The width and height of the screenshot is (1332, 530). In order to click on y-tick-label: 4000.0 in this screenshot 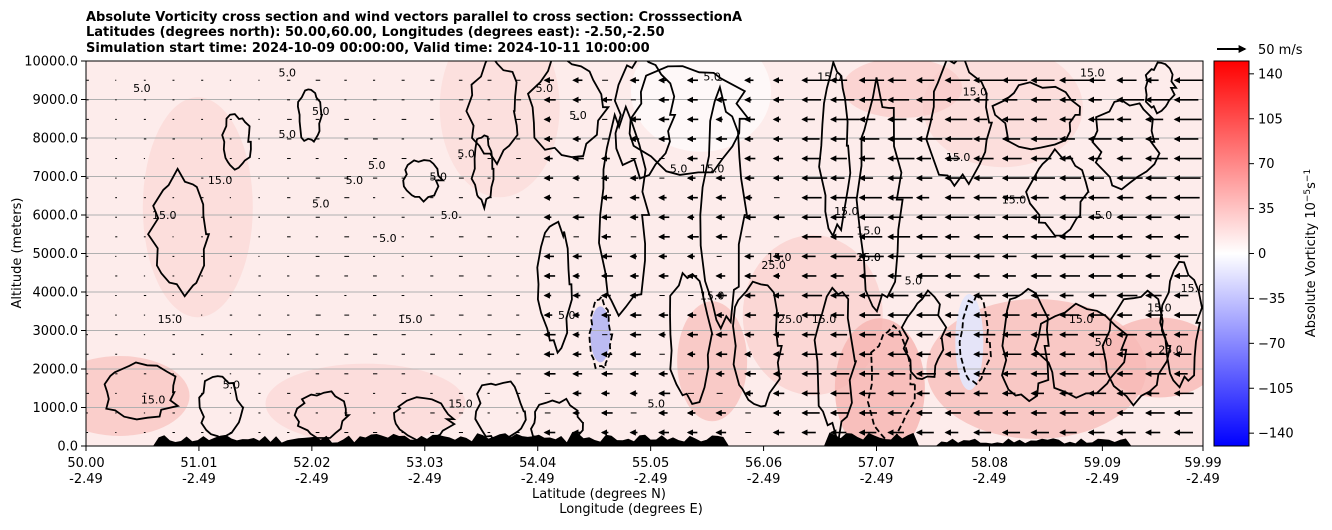, I will do `click(56, 293)`.